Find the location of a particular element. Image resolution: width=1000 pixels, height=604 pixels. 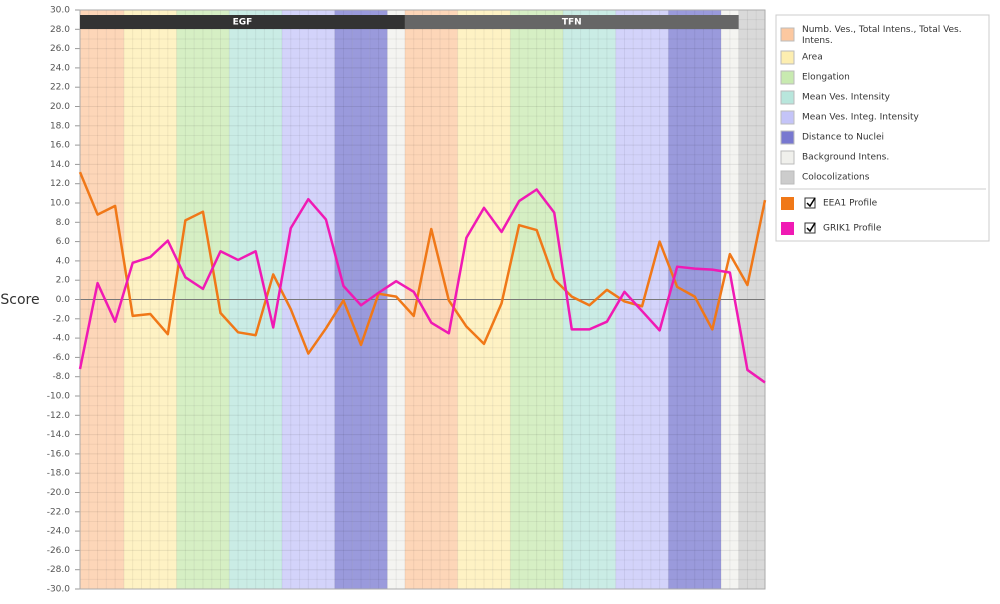

y-tick-label: -6.0 is located at coordinates (61, 358).